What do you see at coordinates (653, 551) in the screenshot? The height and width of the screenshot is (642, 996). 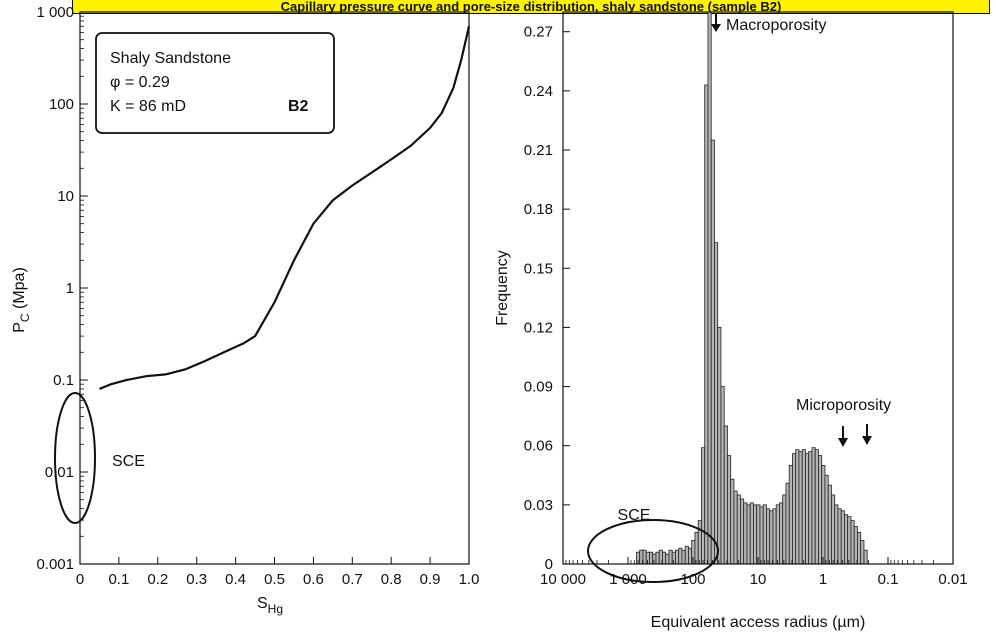 I see `sce-ellipse-right` at bounding box center [653, 551].